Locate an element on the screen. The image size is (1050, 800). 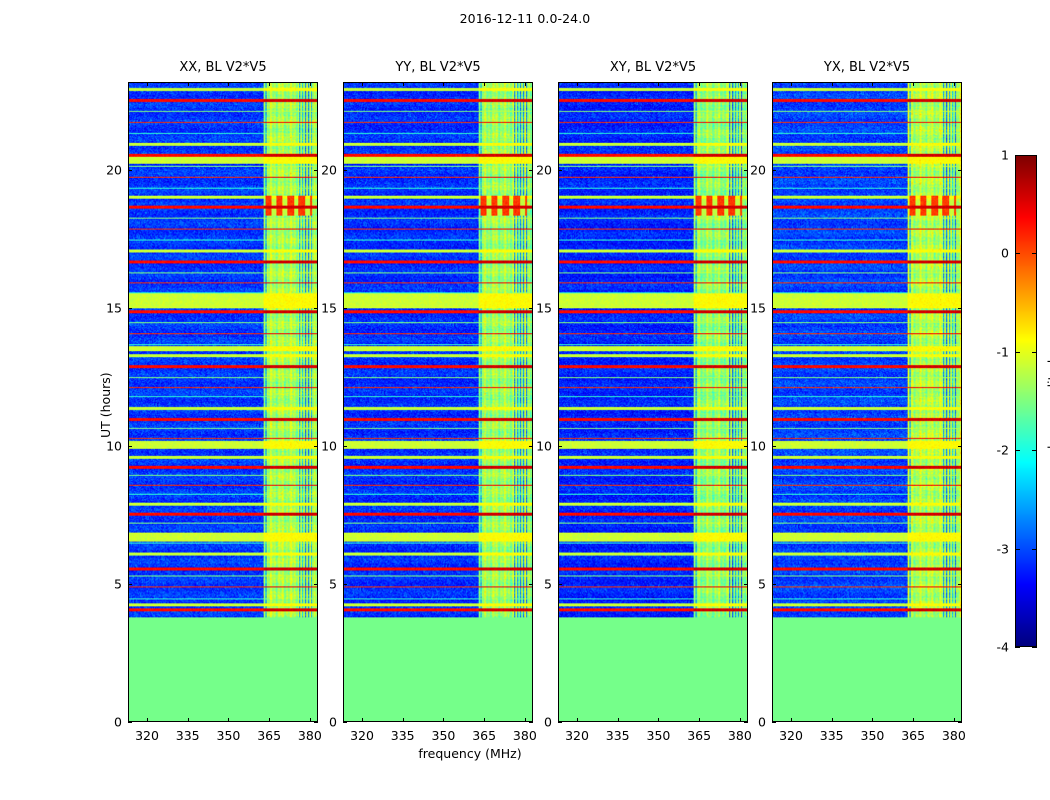
colorbar-gradient is located at coordinates (1026, 401).